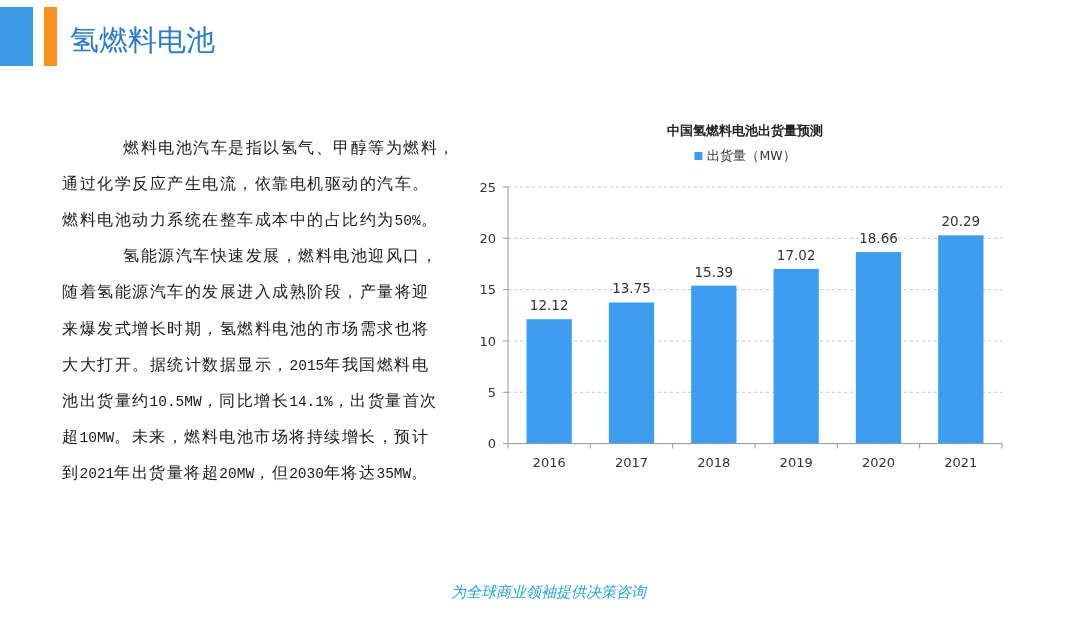 The width and height of the screenshot is (1080, 618). I want to click on y-tick-label: 15, so click(487, 290).